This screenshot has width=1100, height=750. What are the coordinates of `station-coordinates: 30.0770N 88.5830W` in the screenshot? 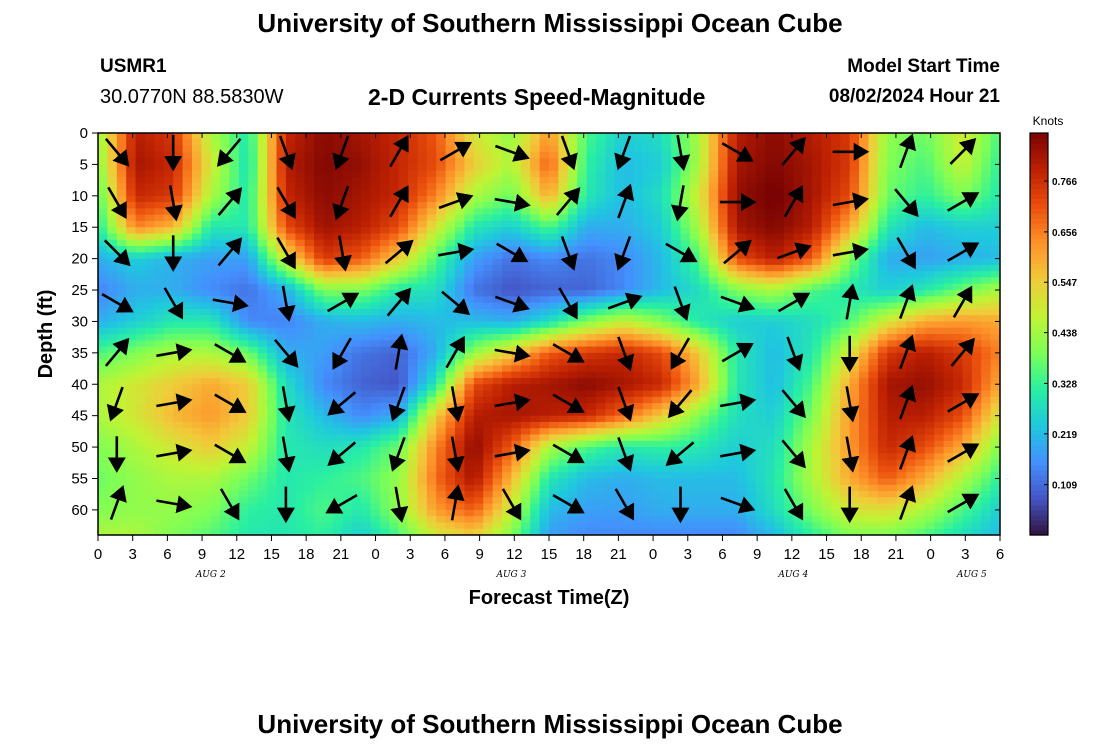 It's located at (192, 97).